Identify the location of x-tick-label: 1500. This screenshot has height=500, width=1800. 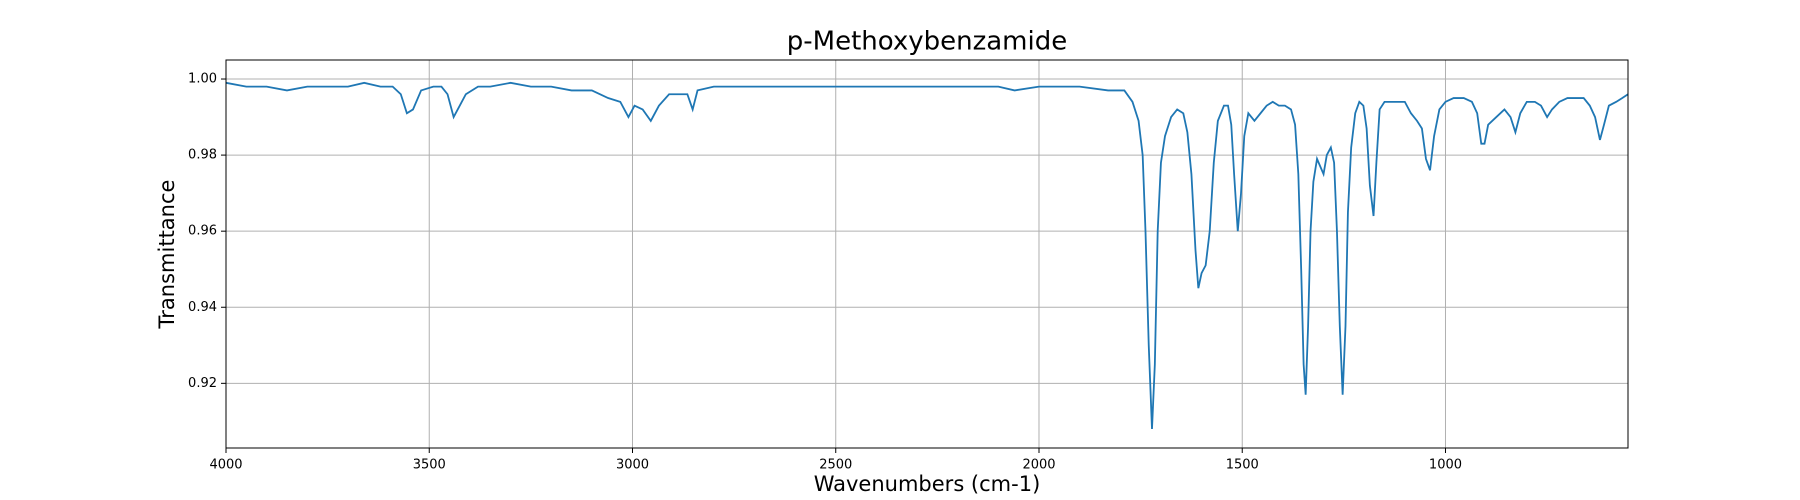
(1242, 465).